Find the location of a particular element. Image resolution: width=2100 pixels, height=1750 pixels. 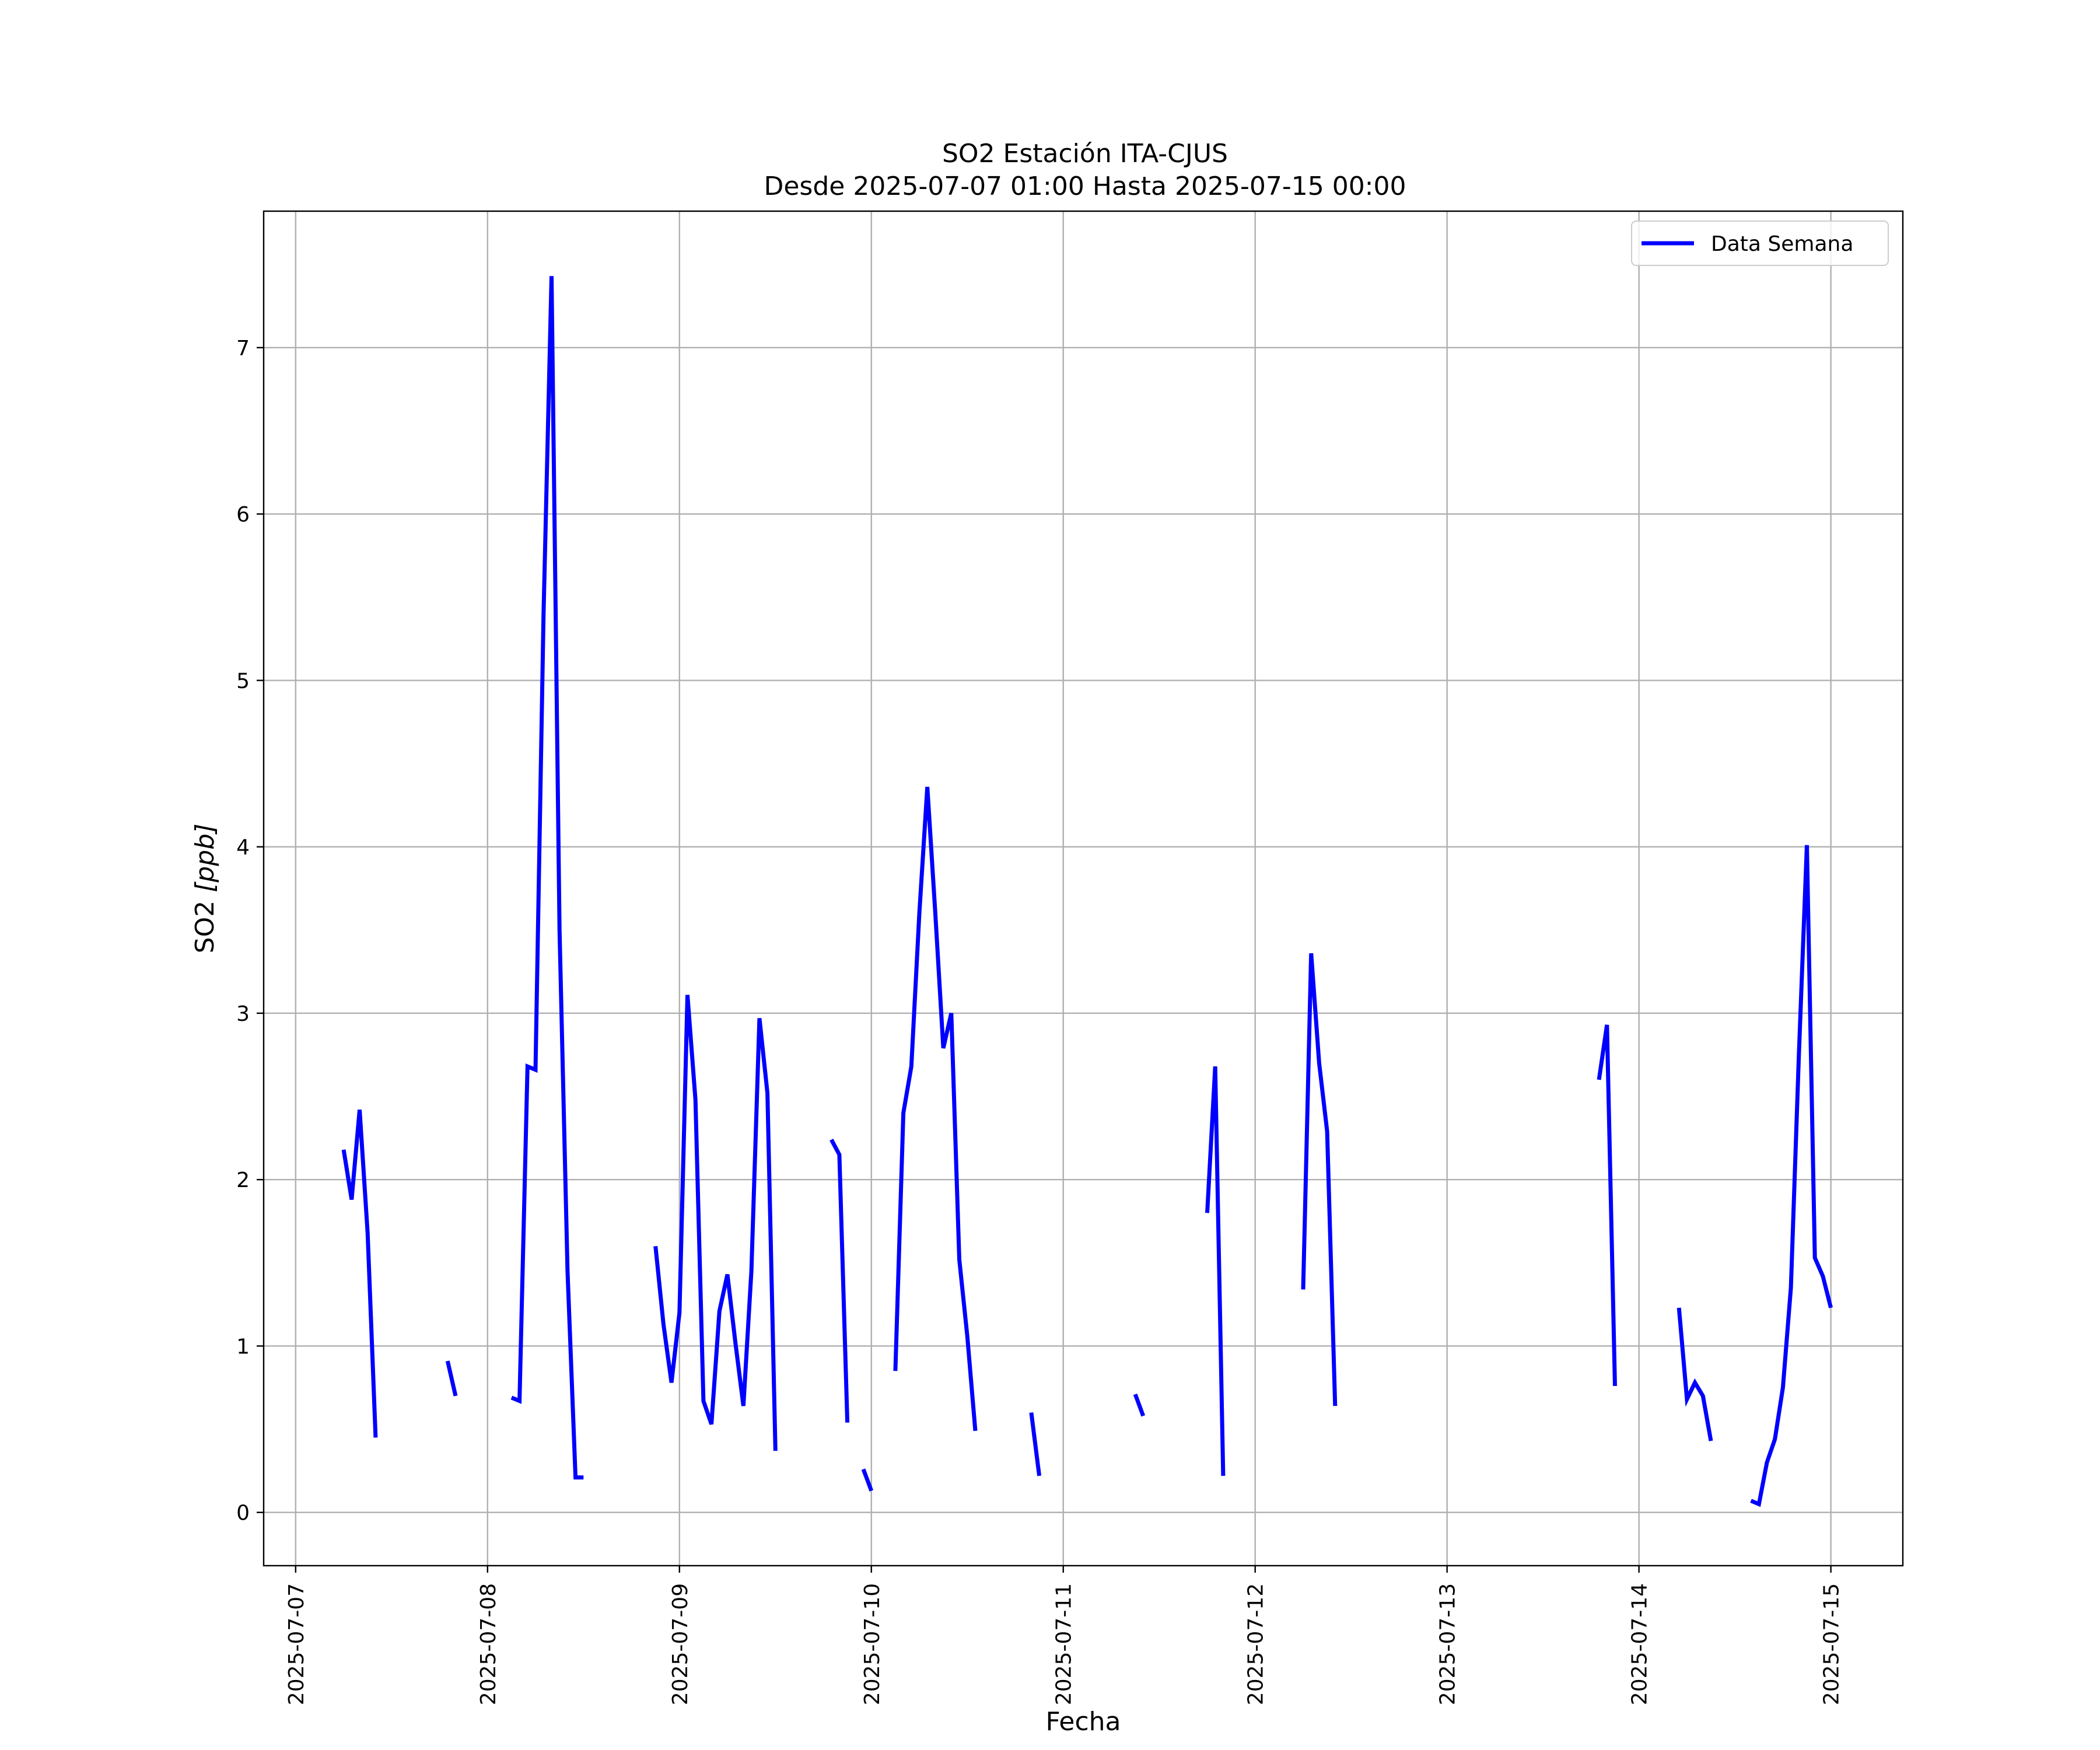

legend: Data Semana is located at coordinates (1760, 243).